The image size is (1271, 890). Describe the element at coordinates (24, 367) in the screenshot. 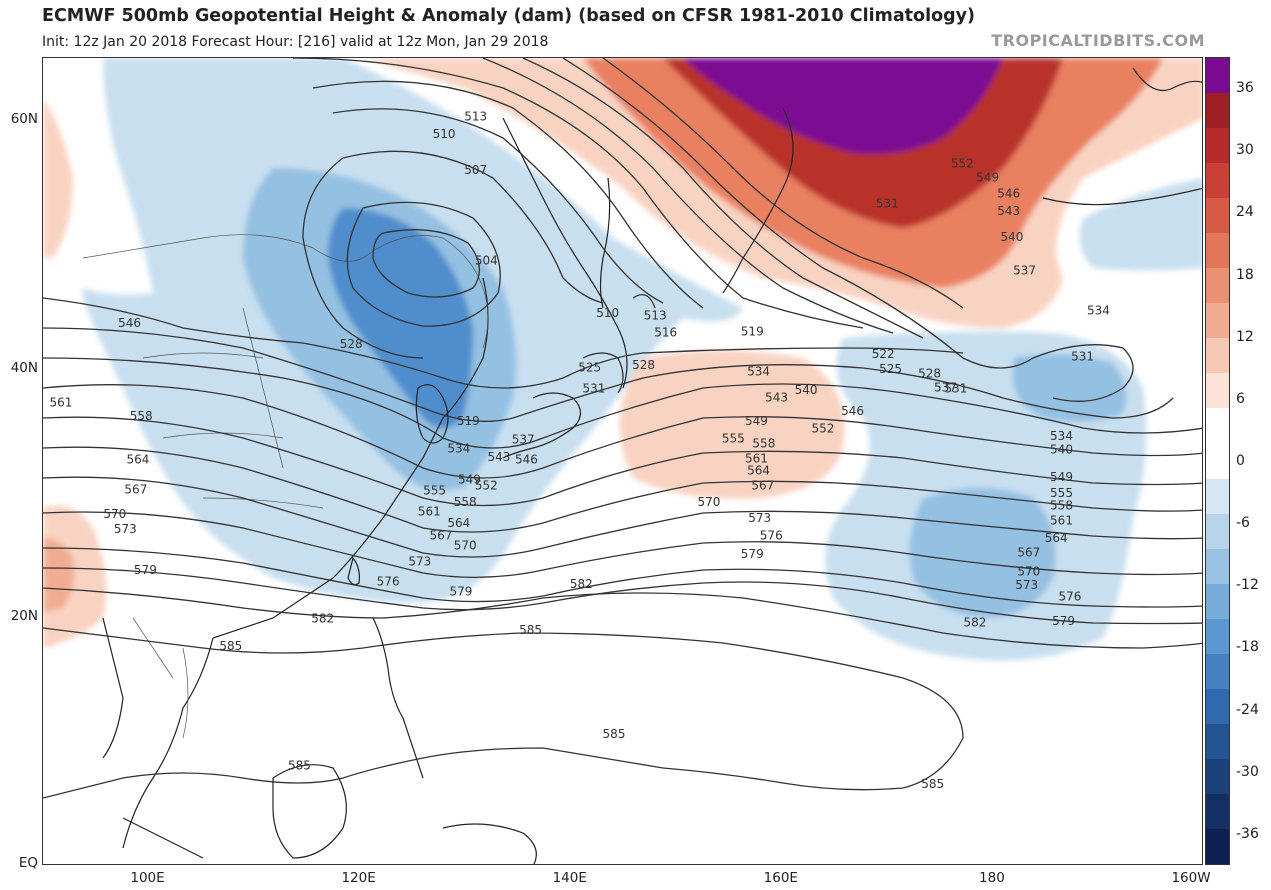

I see `latitude-label: 40N` at that location.